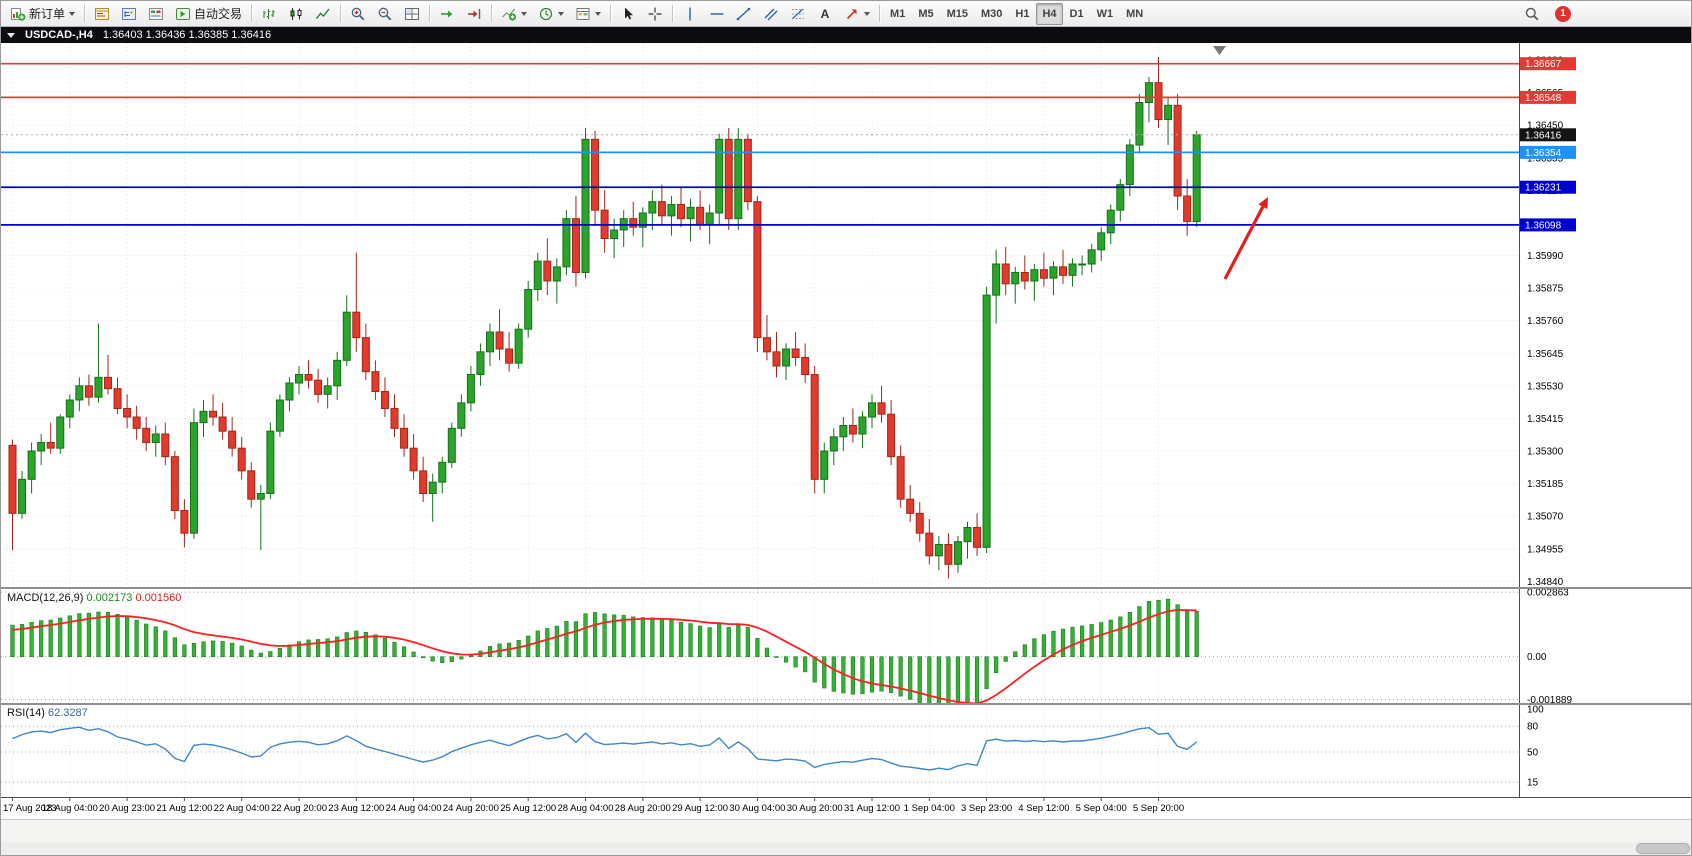 The height and width of the screenshot is (856, 1692). Describe the element at coordinates (1543, 225) in the screenshot. I see `svg-text: 1.36098` at that location.